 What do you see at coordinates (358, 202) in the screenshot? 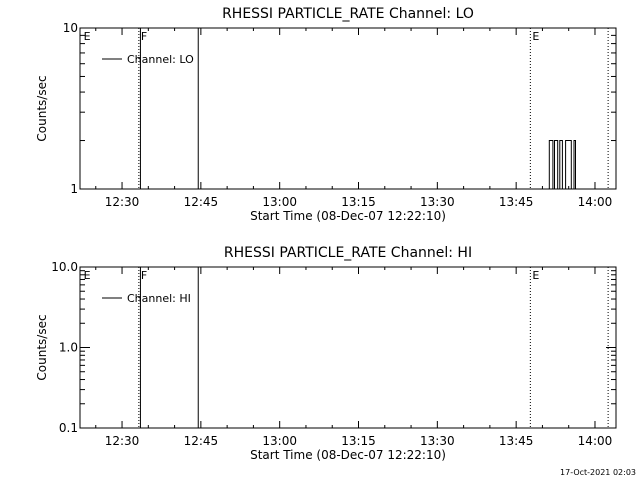
I see `chart-0-x-tick-label: 13:15` at bounding box center [358, 202].